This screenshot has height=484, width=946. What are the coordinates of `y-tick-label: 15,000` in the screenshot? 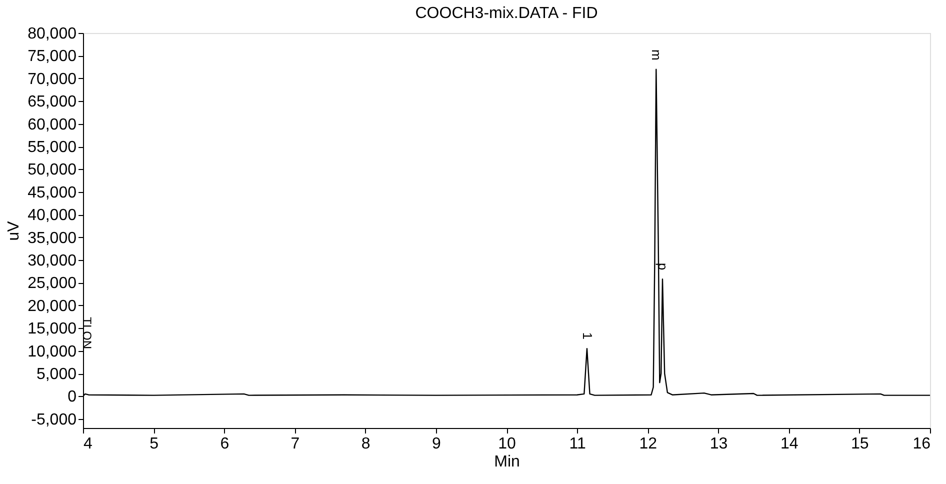 It's located at (52, 329).